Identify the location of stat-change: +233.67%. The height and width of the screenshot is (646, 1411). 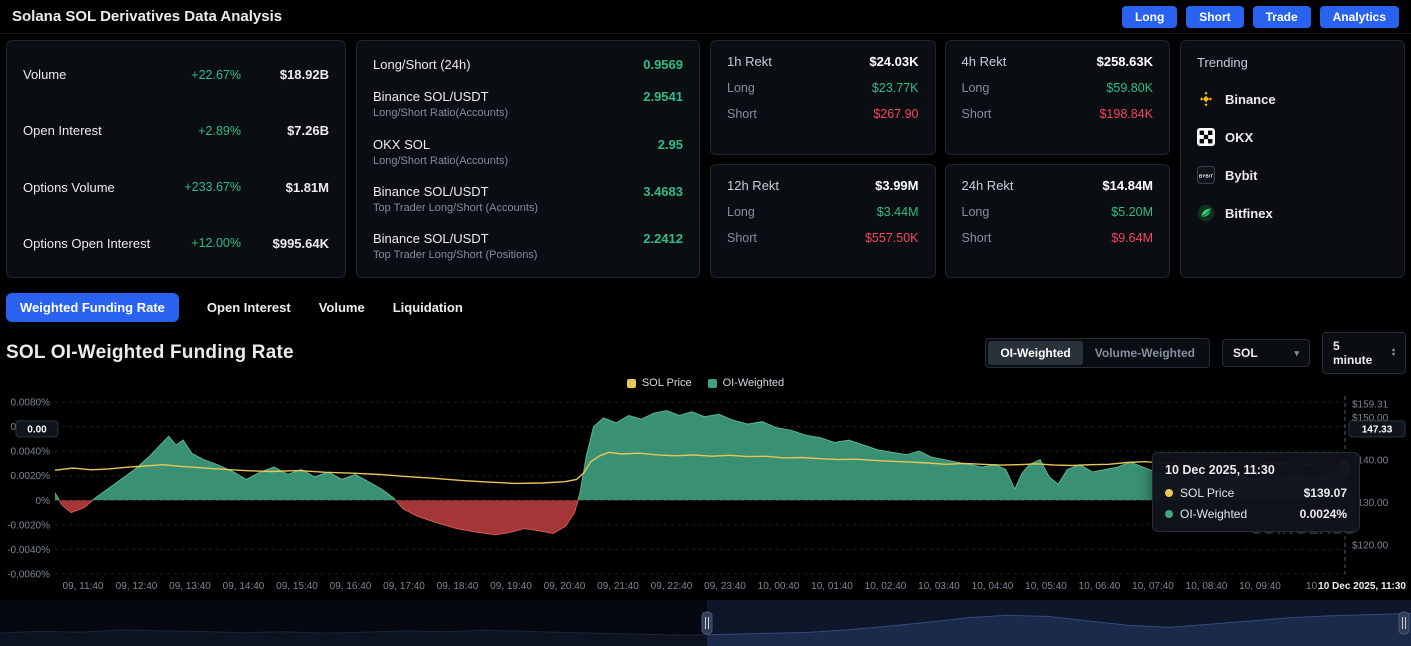
(212, 187).